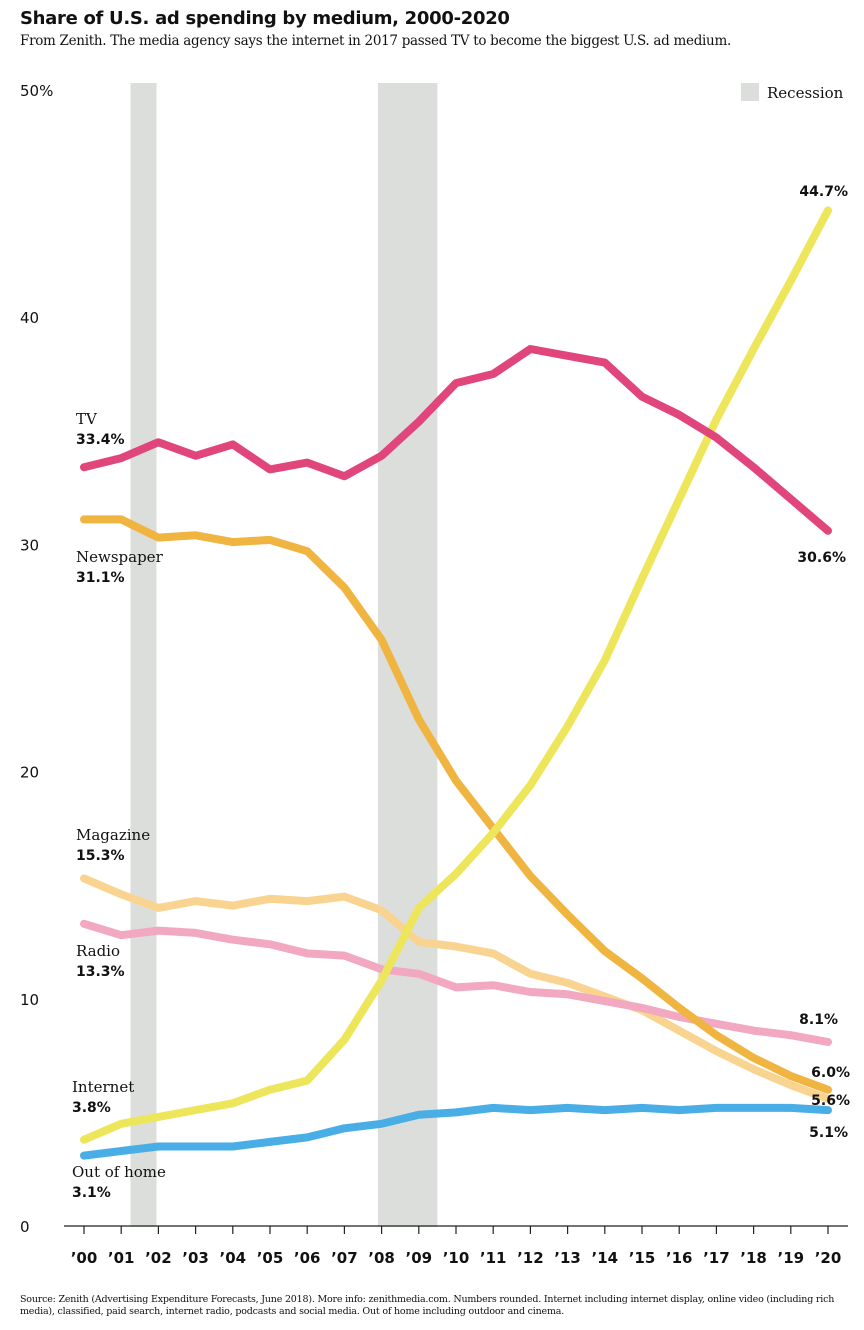  Describe the element at coordinates (830, 1073) in the screenshot. I see `series-end-value-newspaper: 6.0%` at that location.